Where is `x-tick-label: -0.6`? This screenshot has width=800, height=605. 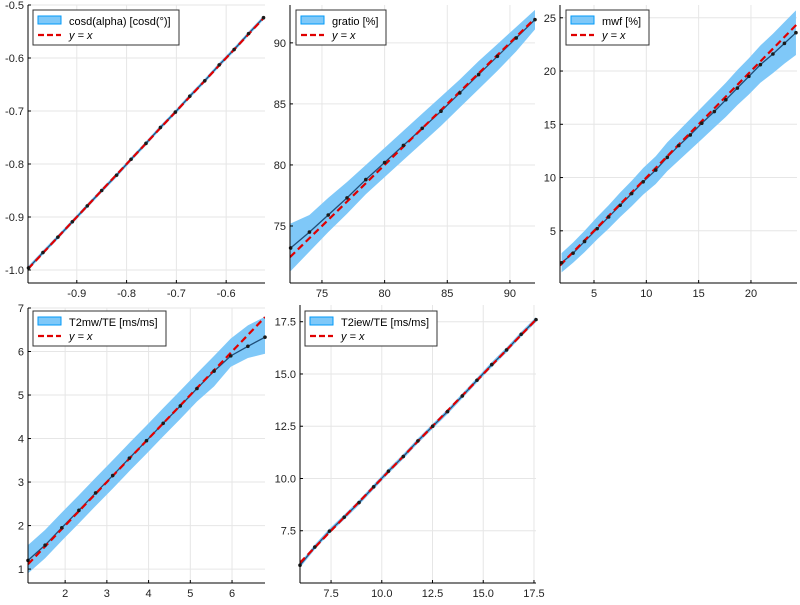
x-tick-label: -0.6 is located at coordinates (226, 294).